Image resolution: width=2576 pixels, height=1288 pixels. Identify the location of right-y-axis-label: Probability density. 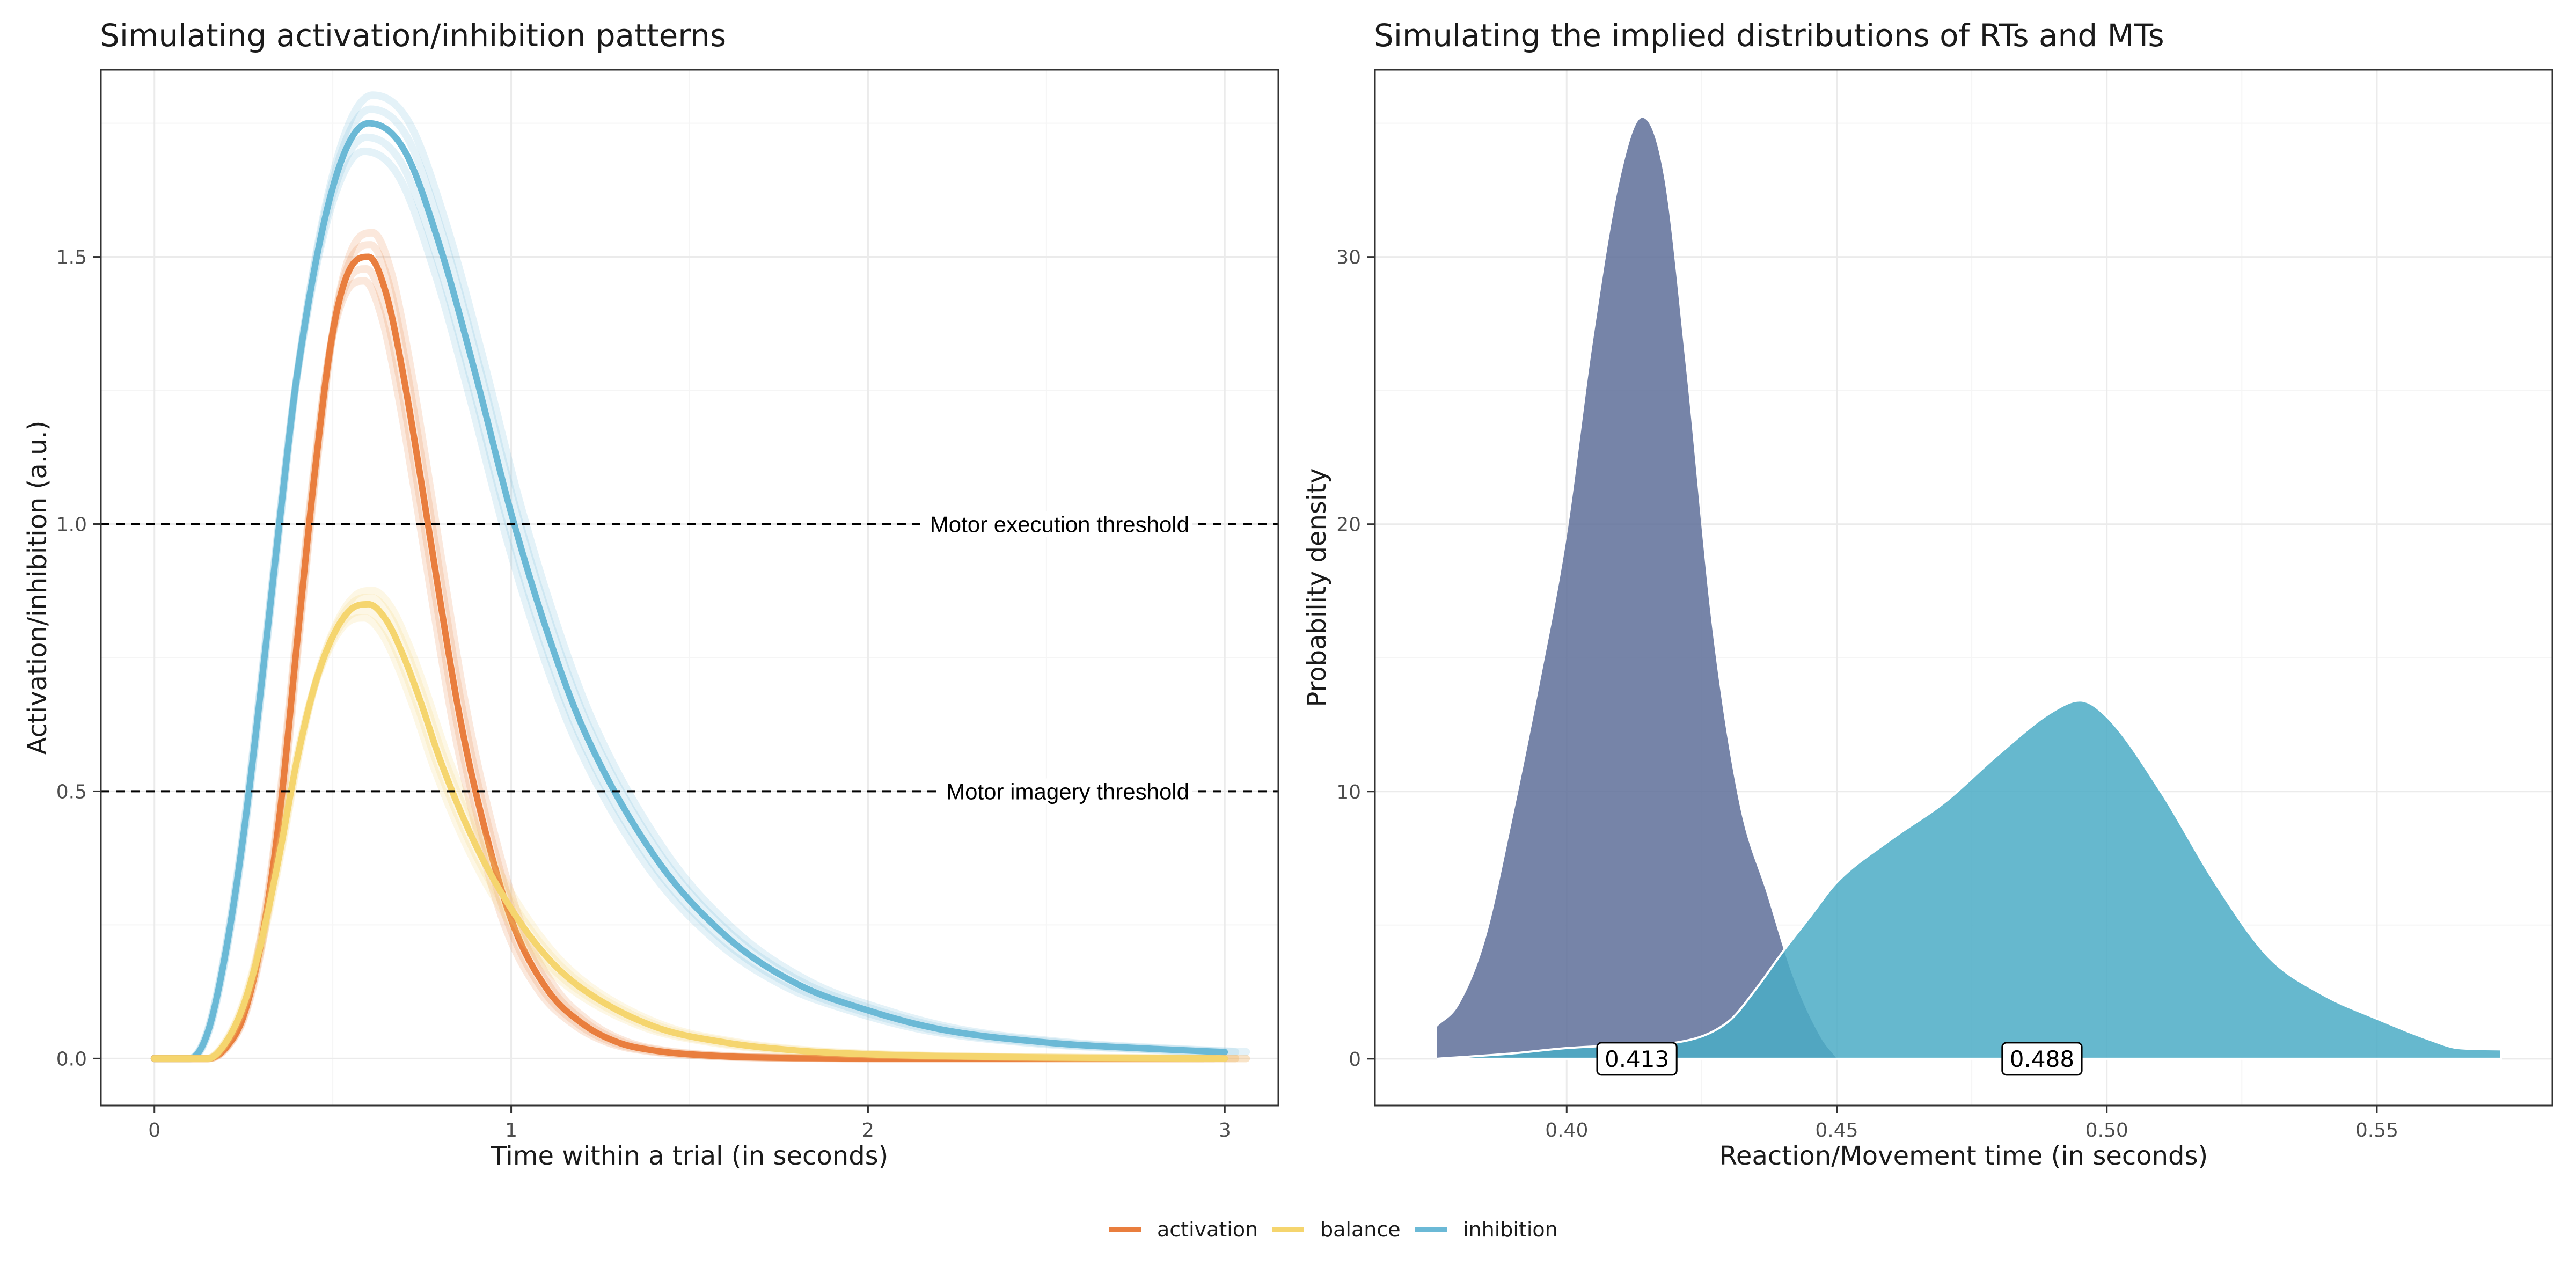
(1317, 588).